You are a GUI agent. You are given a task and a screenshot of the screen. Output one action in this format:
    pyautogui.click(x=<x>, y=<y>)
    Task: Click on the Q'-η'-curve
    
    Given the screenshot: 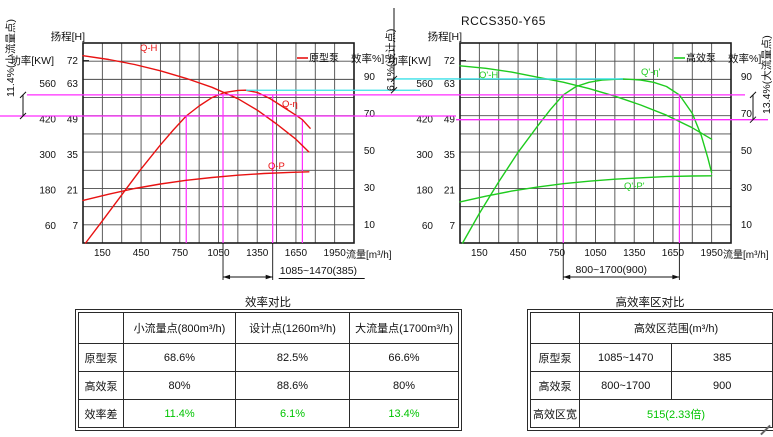 What is the action you would take?
    pyautogui.click(x=587, y=161)
    